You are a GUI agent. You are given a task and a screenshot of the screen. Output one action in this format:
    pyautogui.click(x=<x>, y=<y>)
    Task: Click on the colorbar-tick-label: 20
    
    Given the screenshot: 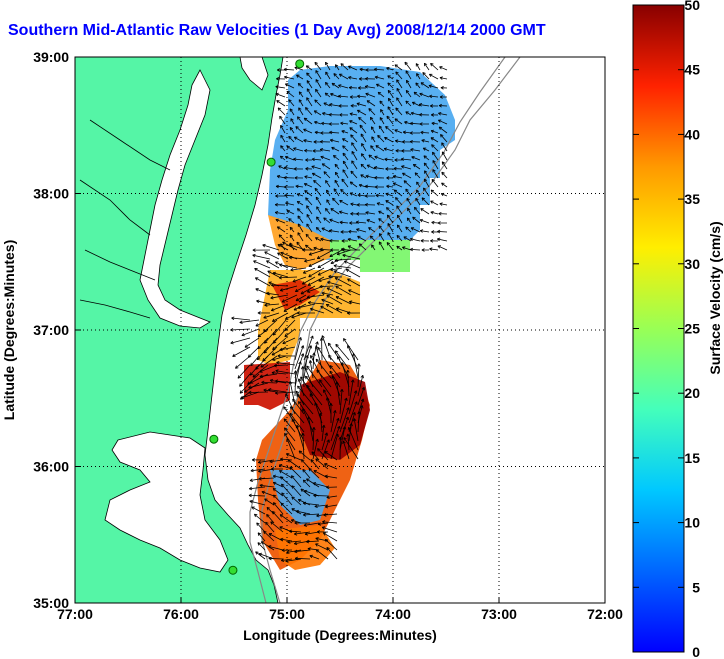 What is the action you would take?
    pyautogui.click(x=692, y=393)
    